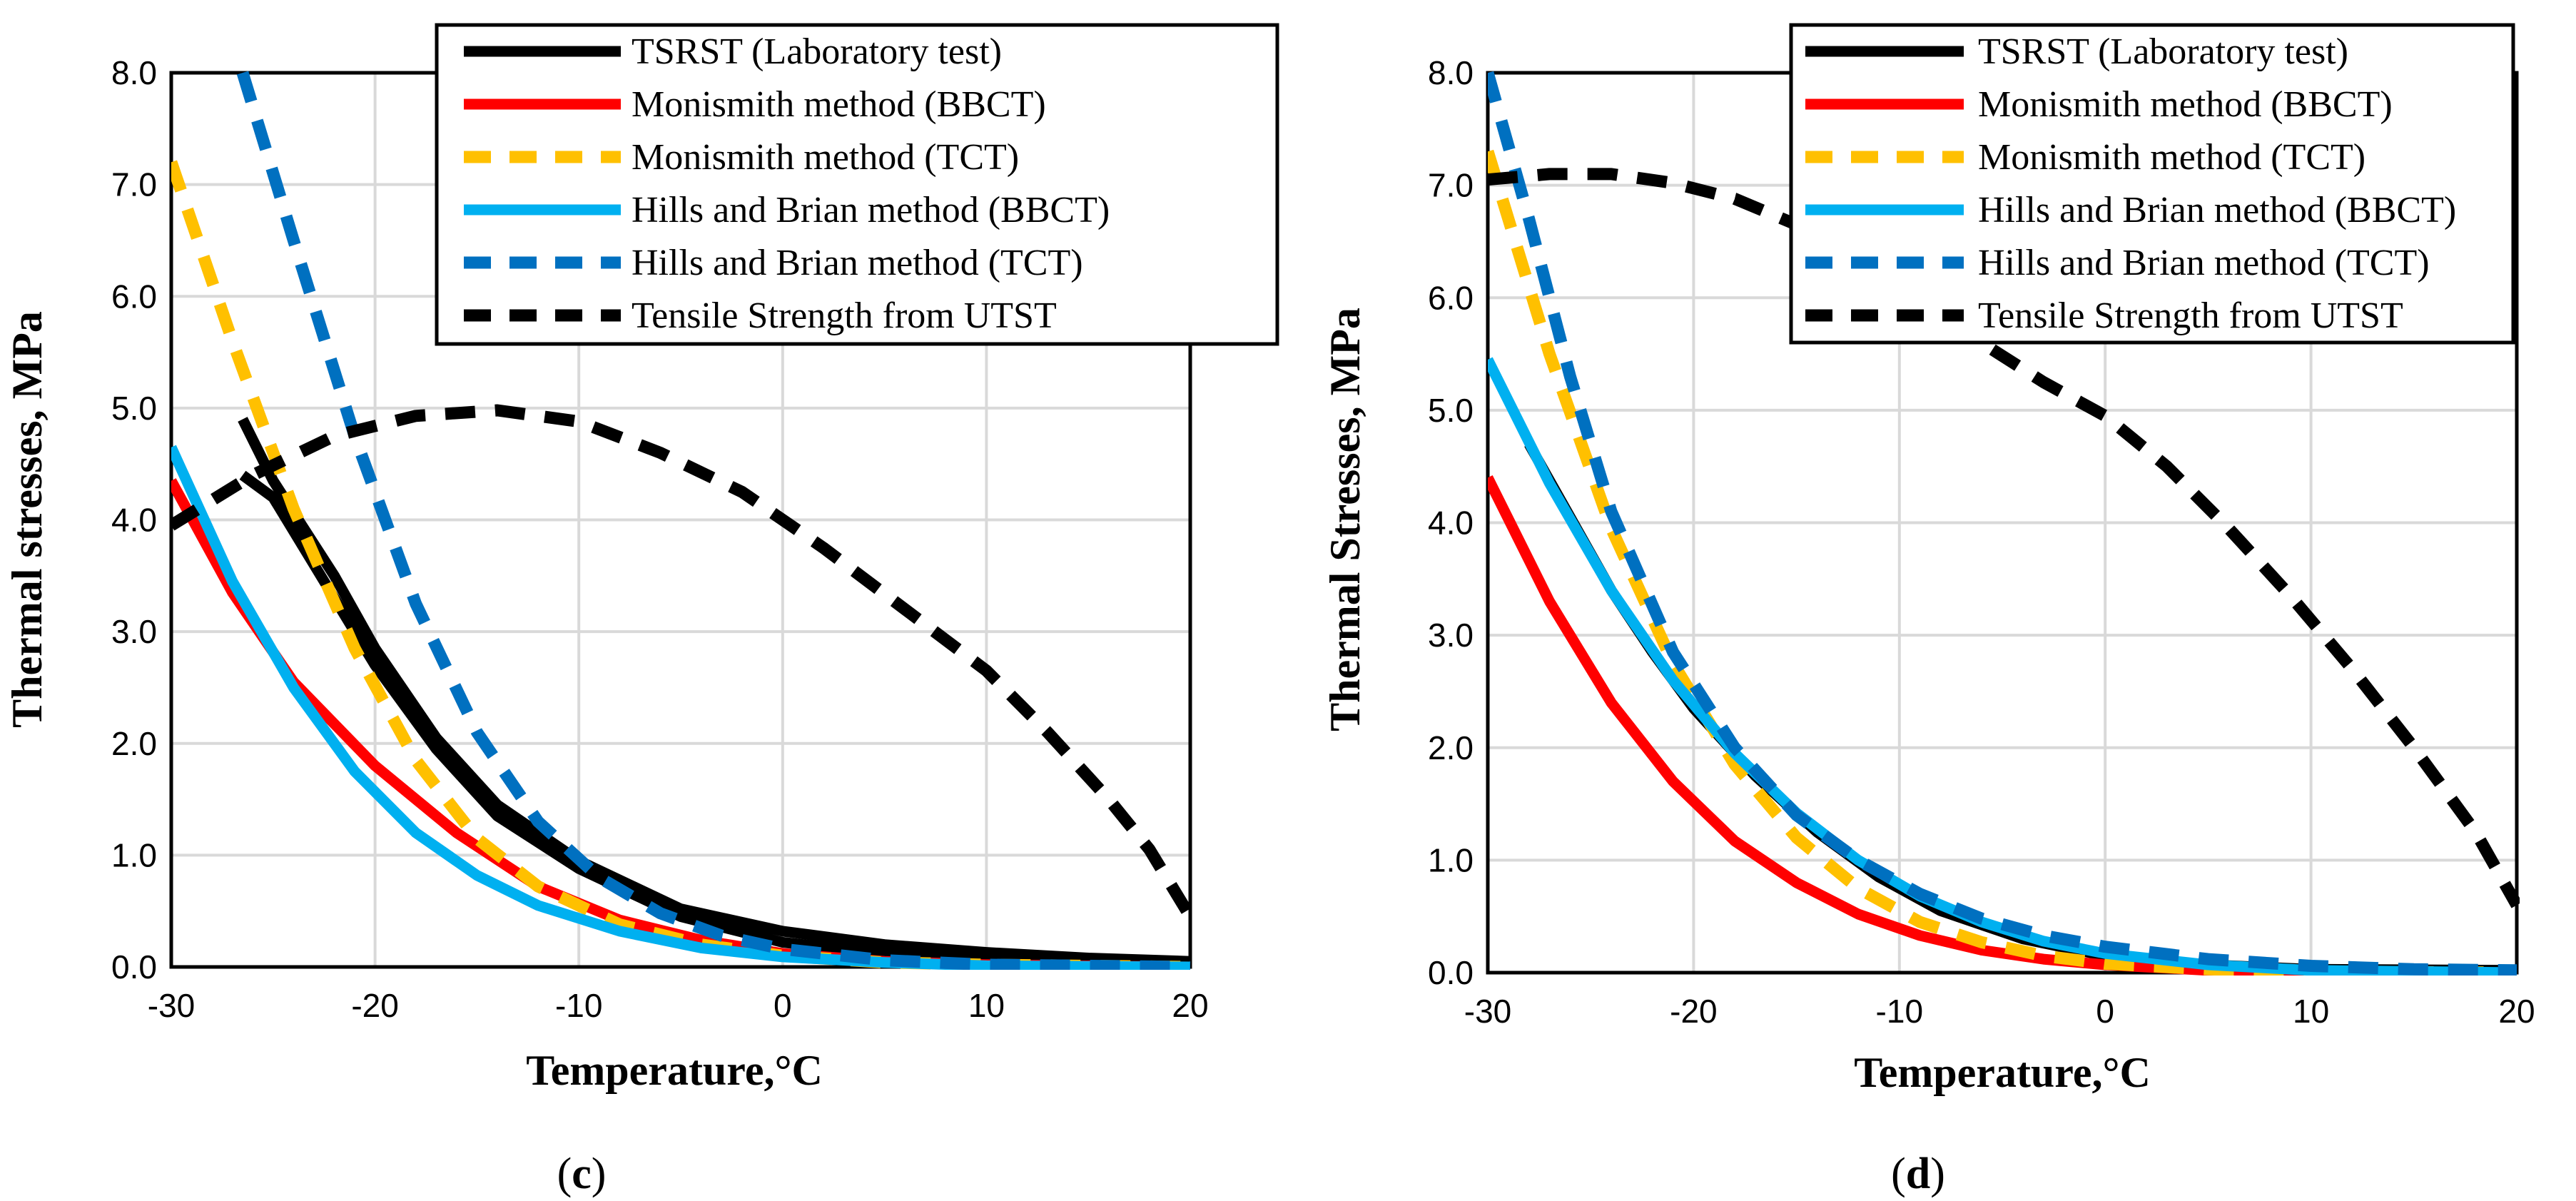  I want to click on panel-label: (c), so click(582, 1174).